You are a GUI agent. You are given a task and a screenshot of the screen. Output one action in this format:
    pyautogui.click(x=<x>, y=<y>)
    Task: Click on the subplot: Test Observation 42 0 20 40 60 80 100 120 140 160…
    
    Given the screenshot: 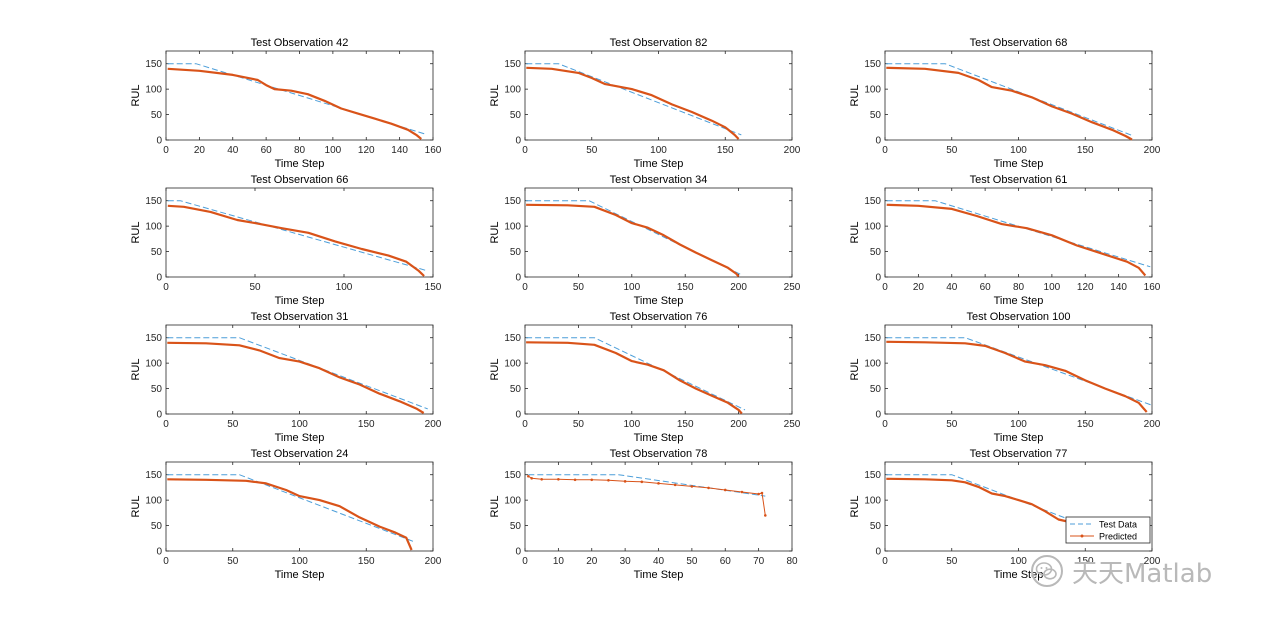 What is the action you would take?
    pyautogui.click(x=286, y=103)
    